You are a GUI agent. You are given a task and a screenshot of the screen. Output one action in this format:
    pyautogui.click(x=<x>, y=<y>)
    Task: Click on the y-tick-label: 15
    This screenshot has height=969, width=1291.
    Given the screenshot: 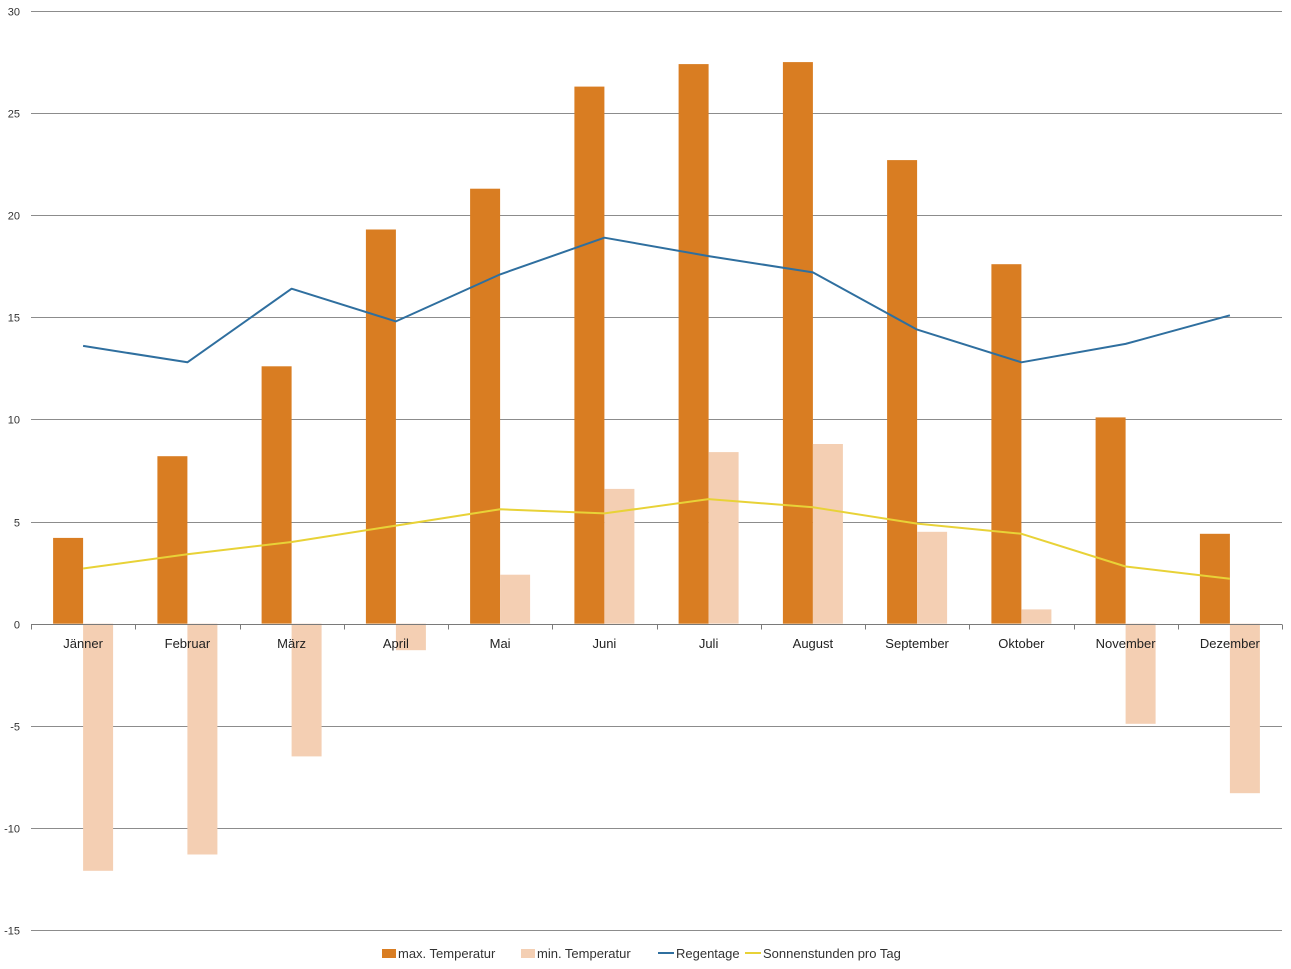 What is the action you would take?
    pyautogui.click(x=14, y=319)
    